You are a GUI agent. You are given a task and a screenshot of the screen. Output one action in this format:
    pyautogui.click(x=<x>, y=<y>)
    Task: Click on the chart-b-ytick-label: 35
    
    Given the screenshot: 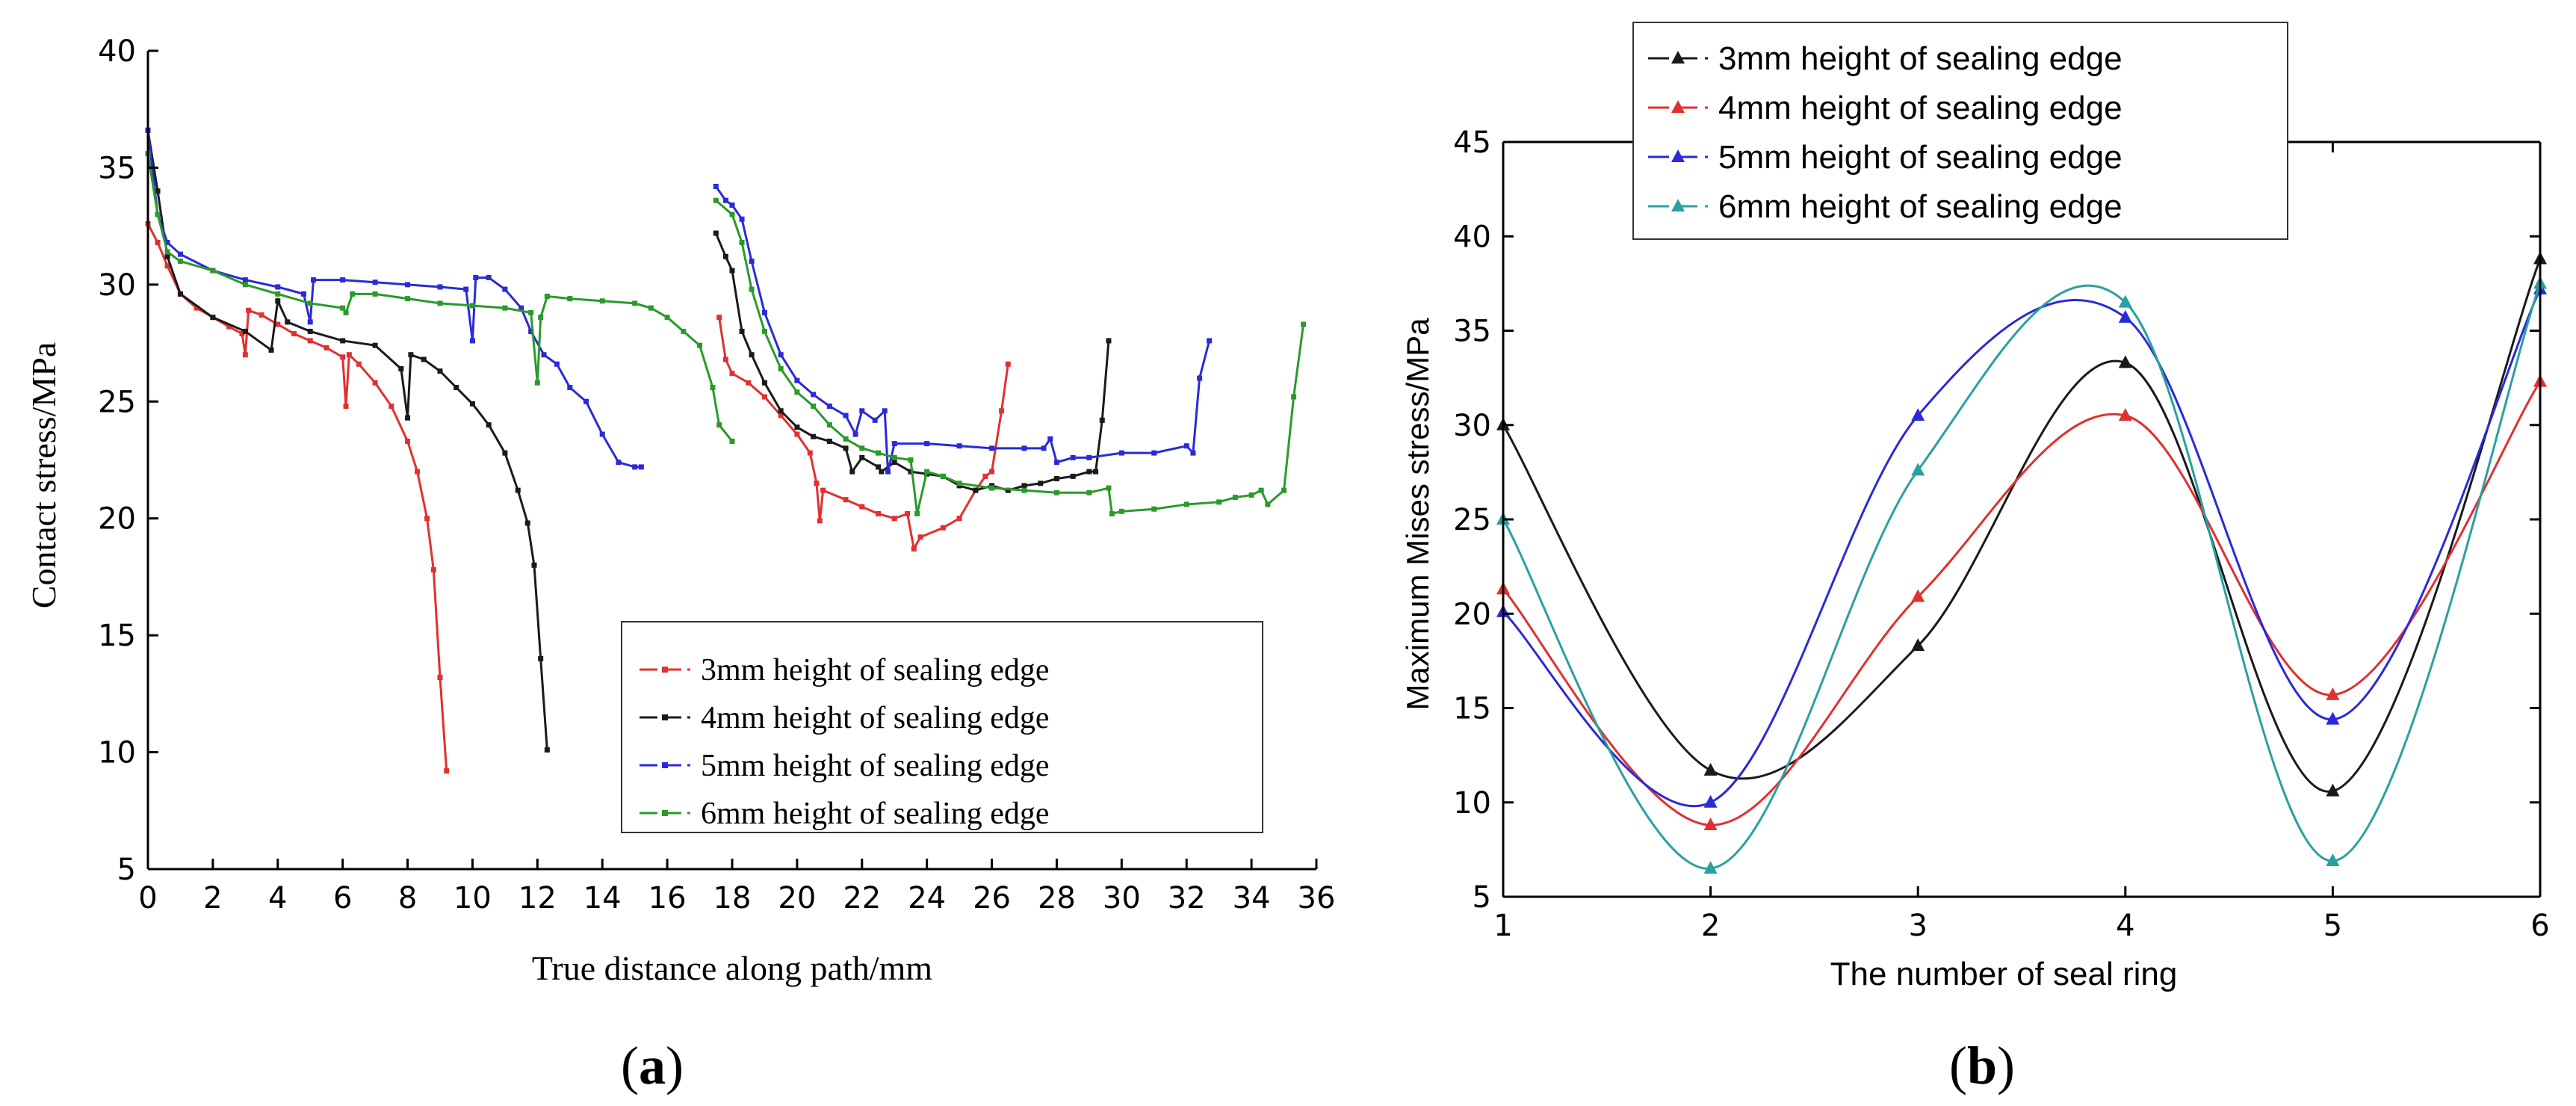 What is the action you would take?
    pyautogui.click(x=1472, y=332)
    